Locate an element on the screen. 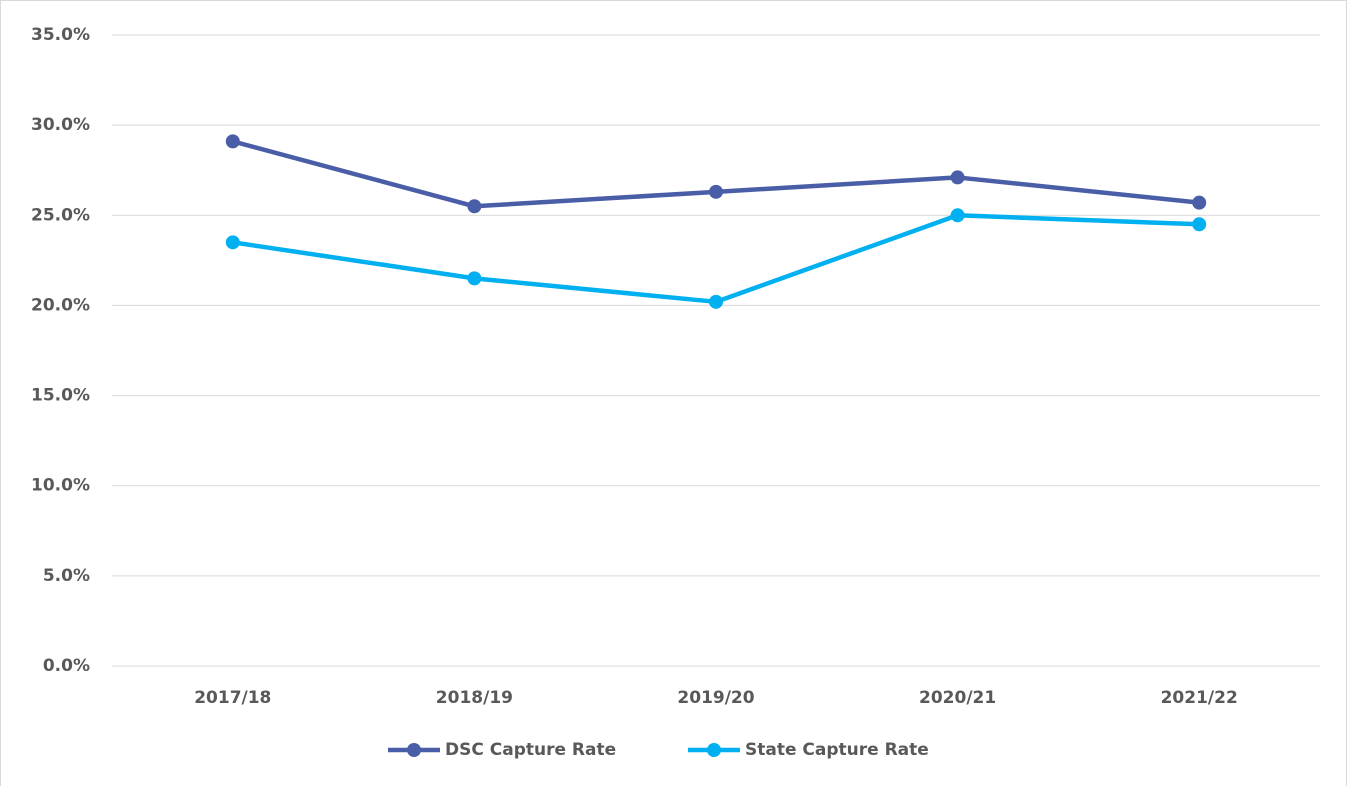 This screenshot has height=786, width=1351. y-tick-label: 10.0% is located at coordinates (60, 486).